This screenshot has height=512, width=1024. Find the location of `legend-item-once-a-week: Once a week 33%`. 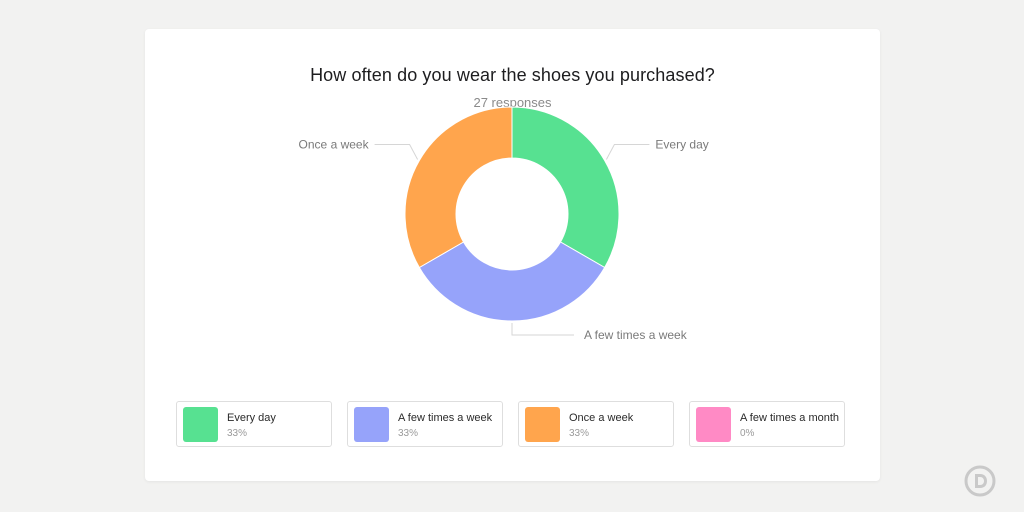

legend-item-once-a-week: Once a week 33% is located at coordinates (596, 424).